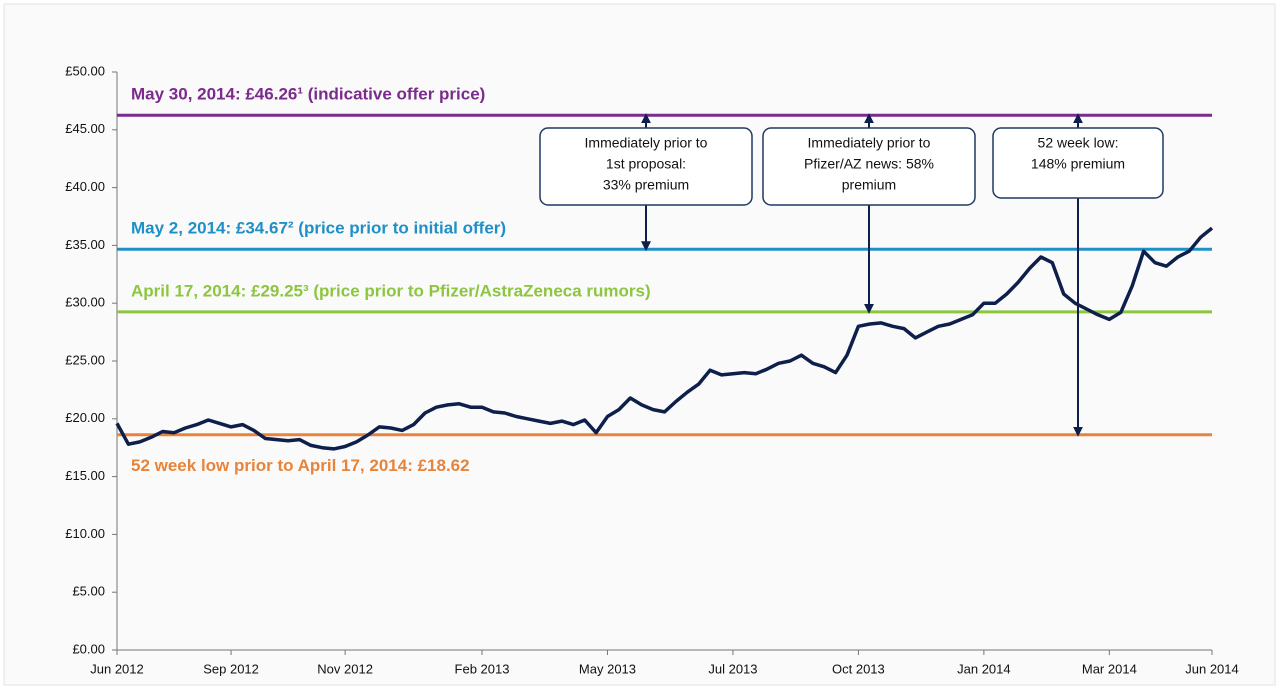  Describe the element at coordinates (85, 475) in the screenshot. I see `y-tick-label: £15.00` at that location.